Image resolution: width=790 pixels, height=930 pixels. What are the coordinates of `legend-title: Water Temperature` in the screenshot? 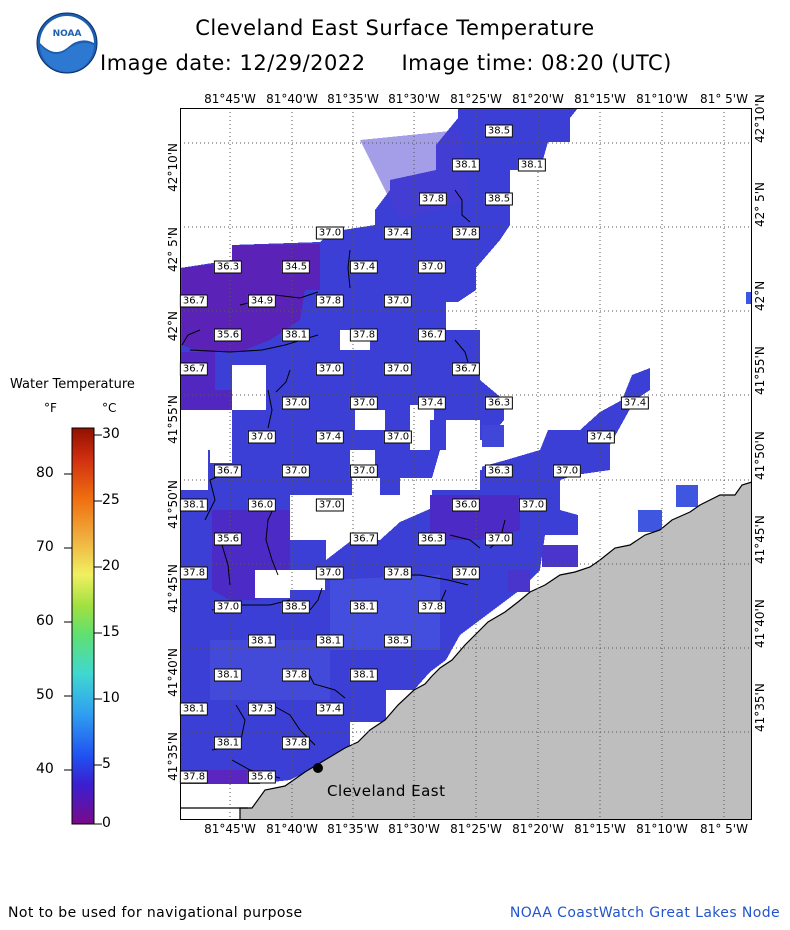 It's located at (72, 384).